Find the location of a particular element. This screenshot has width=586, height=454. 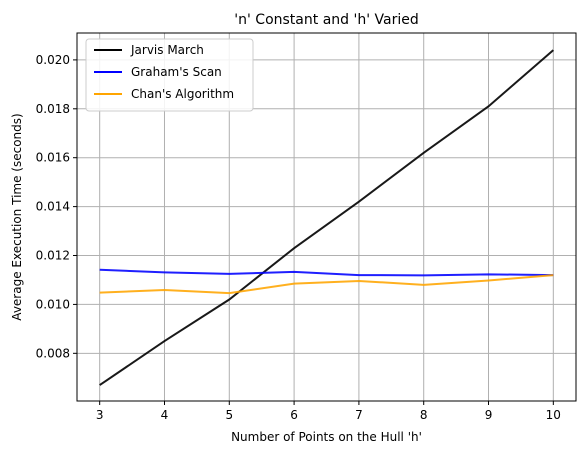

x-tick-label: 6 is located at coordinates (294, 415).